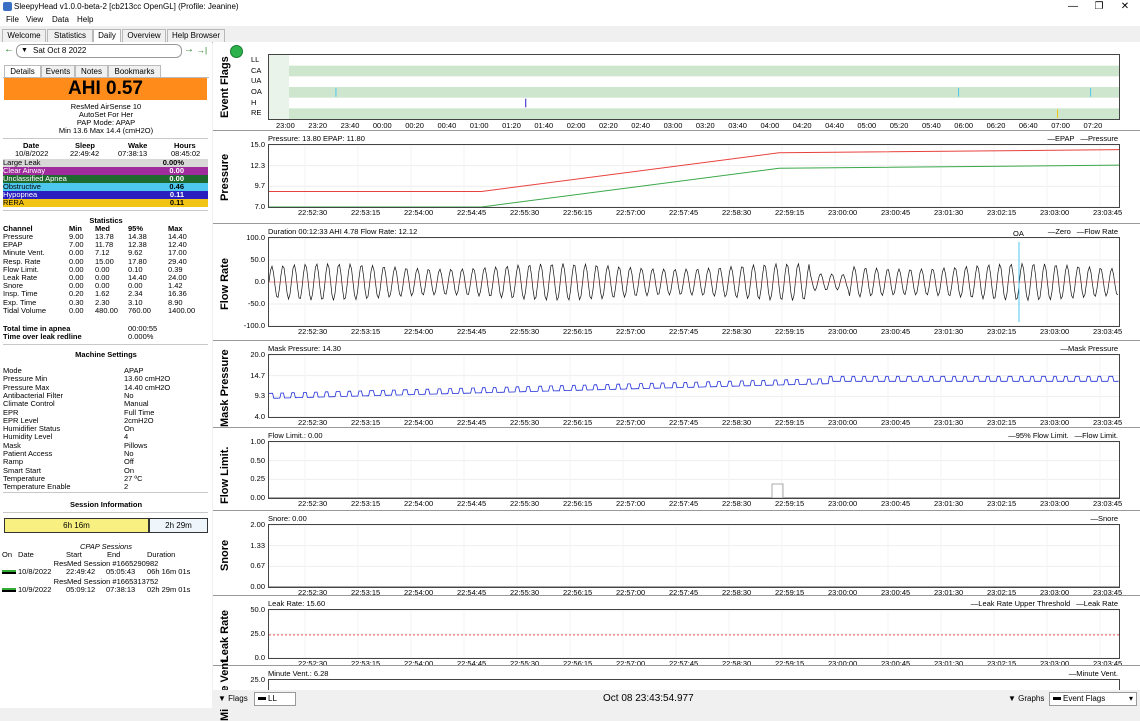  Describe the element at coordinates (570, 20) in the screenshot. I see `menu-bar: File View Data Help` at that location.